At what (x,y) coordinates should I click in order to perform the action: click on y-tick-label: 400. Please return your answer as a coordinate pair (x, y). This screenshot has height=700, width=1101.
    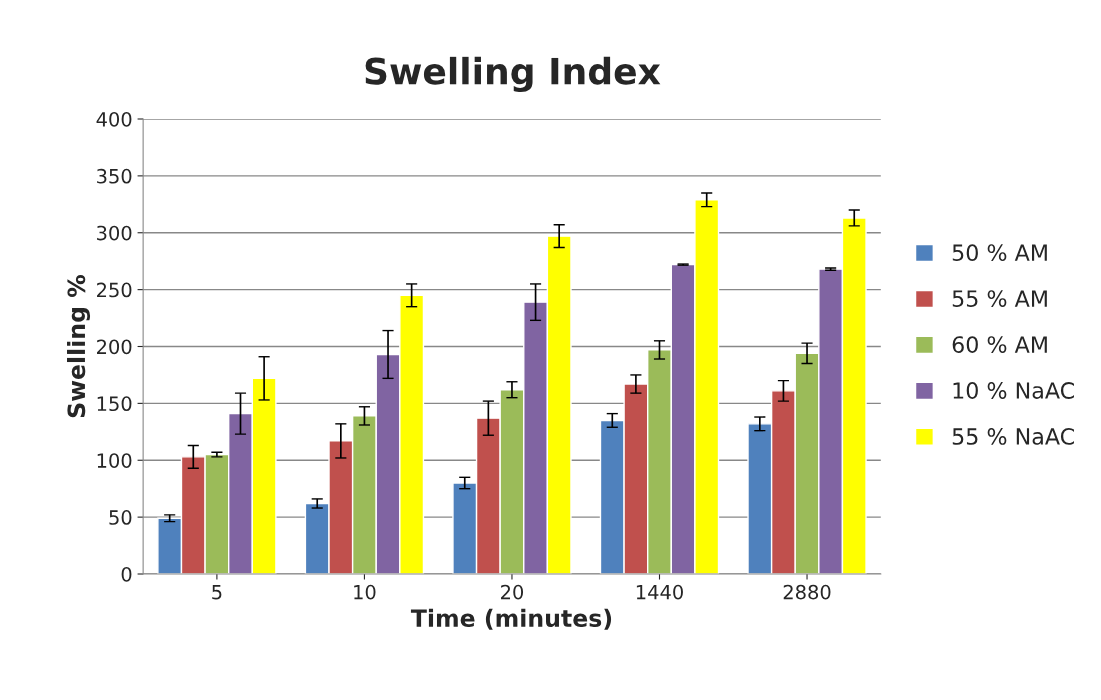
    Looking at the image, I should click on (114, 119).